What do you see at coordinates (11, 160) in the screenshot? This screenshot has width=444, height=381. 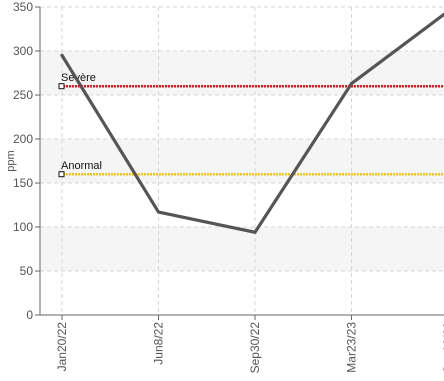 I see `y-axis-label: ppm` at bounding box center [11, 160].